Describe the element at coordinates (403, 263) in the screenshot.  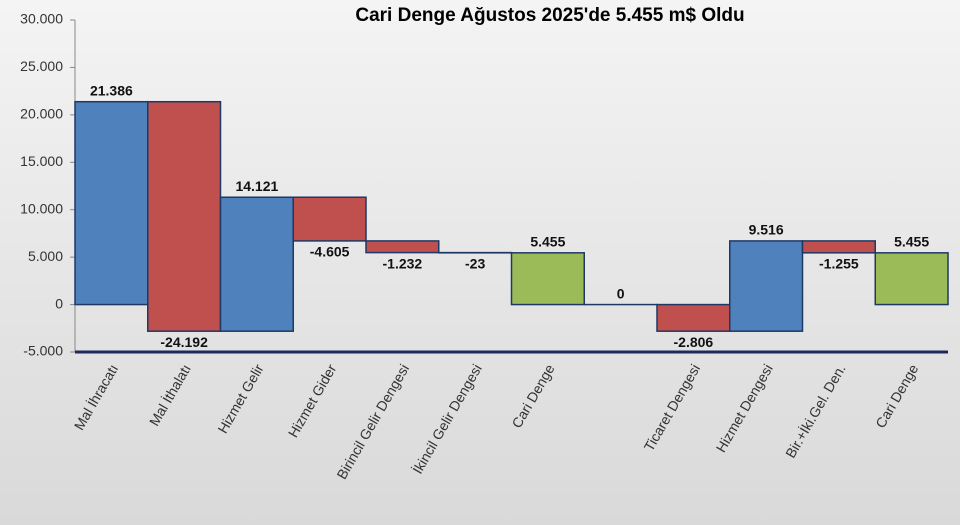
I see `value-label: -1.232` at that location.